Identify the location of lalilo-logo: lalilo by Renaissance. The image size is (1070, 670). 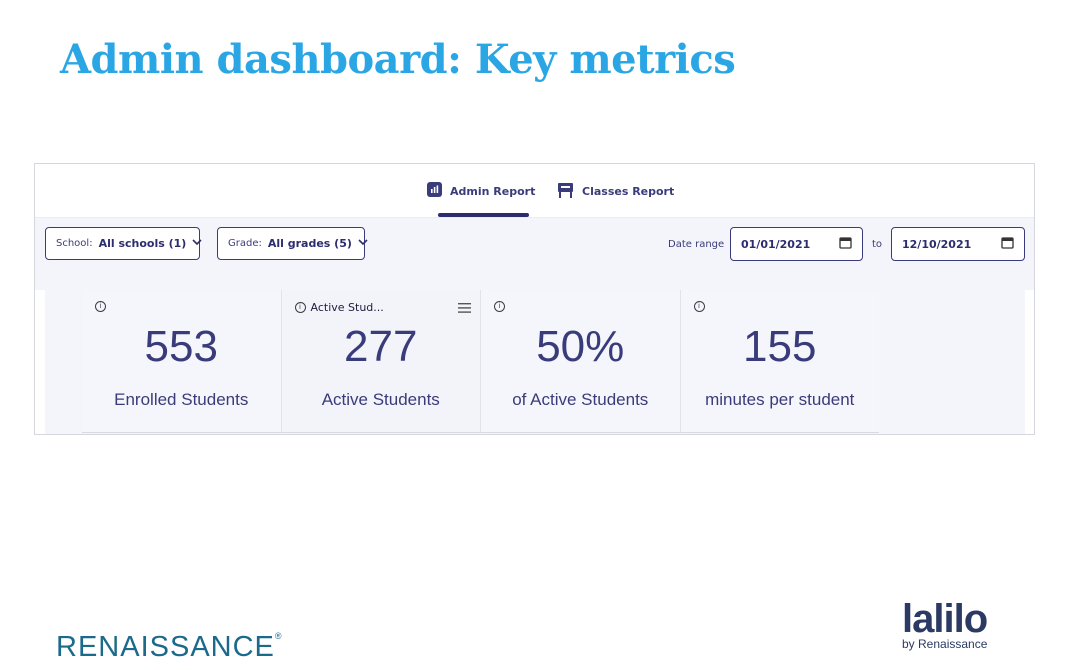
(957, 629).